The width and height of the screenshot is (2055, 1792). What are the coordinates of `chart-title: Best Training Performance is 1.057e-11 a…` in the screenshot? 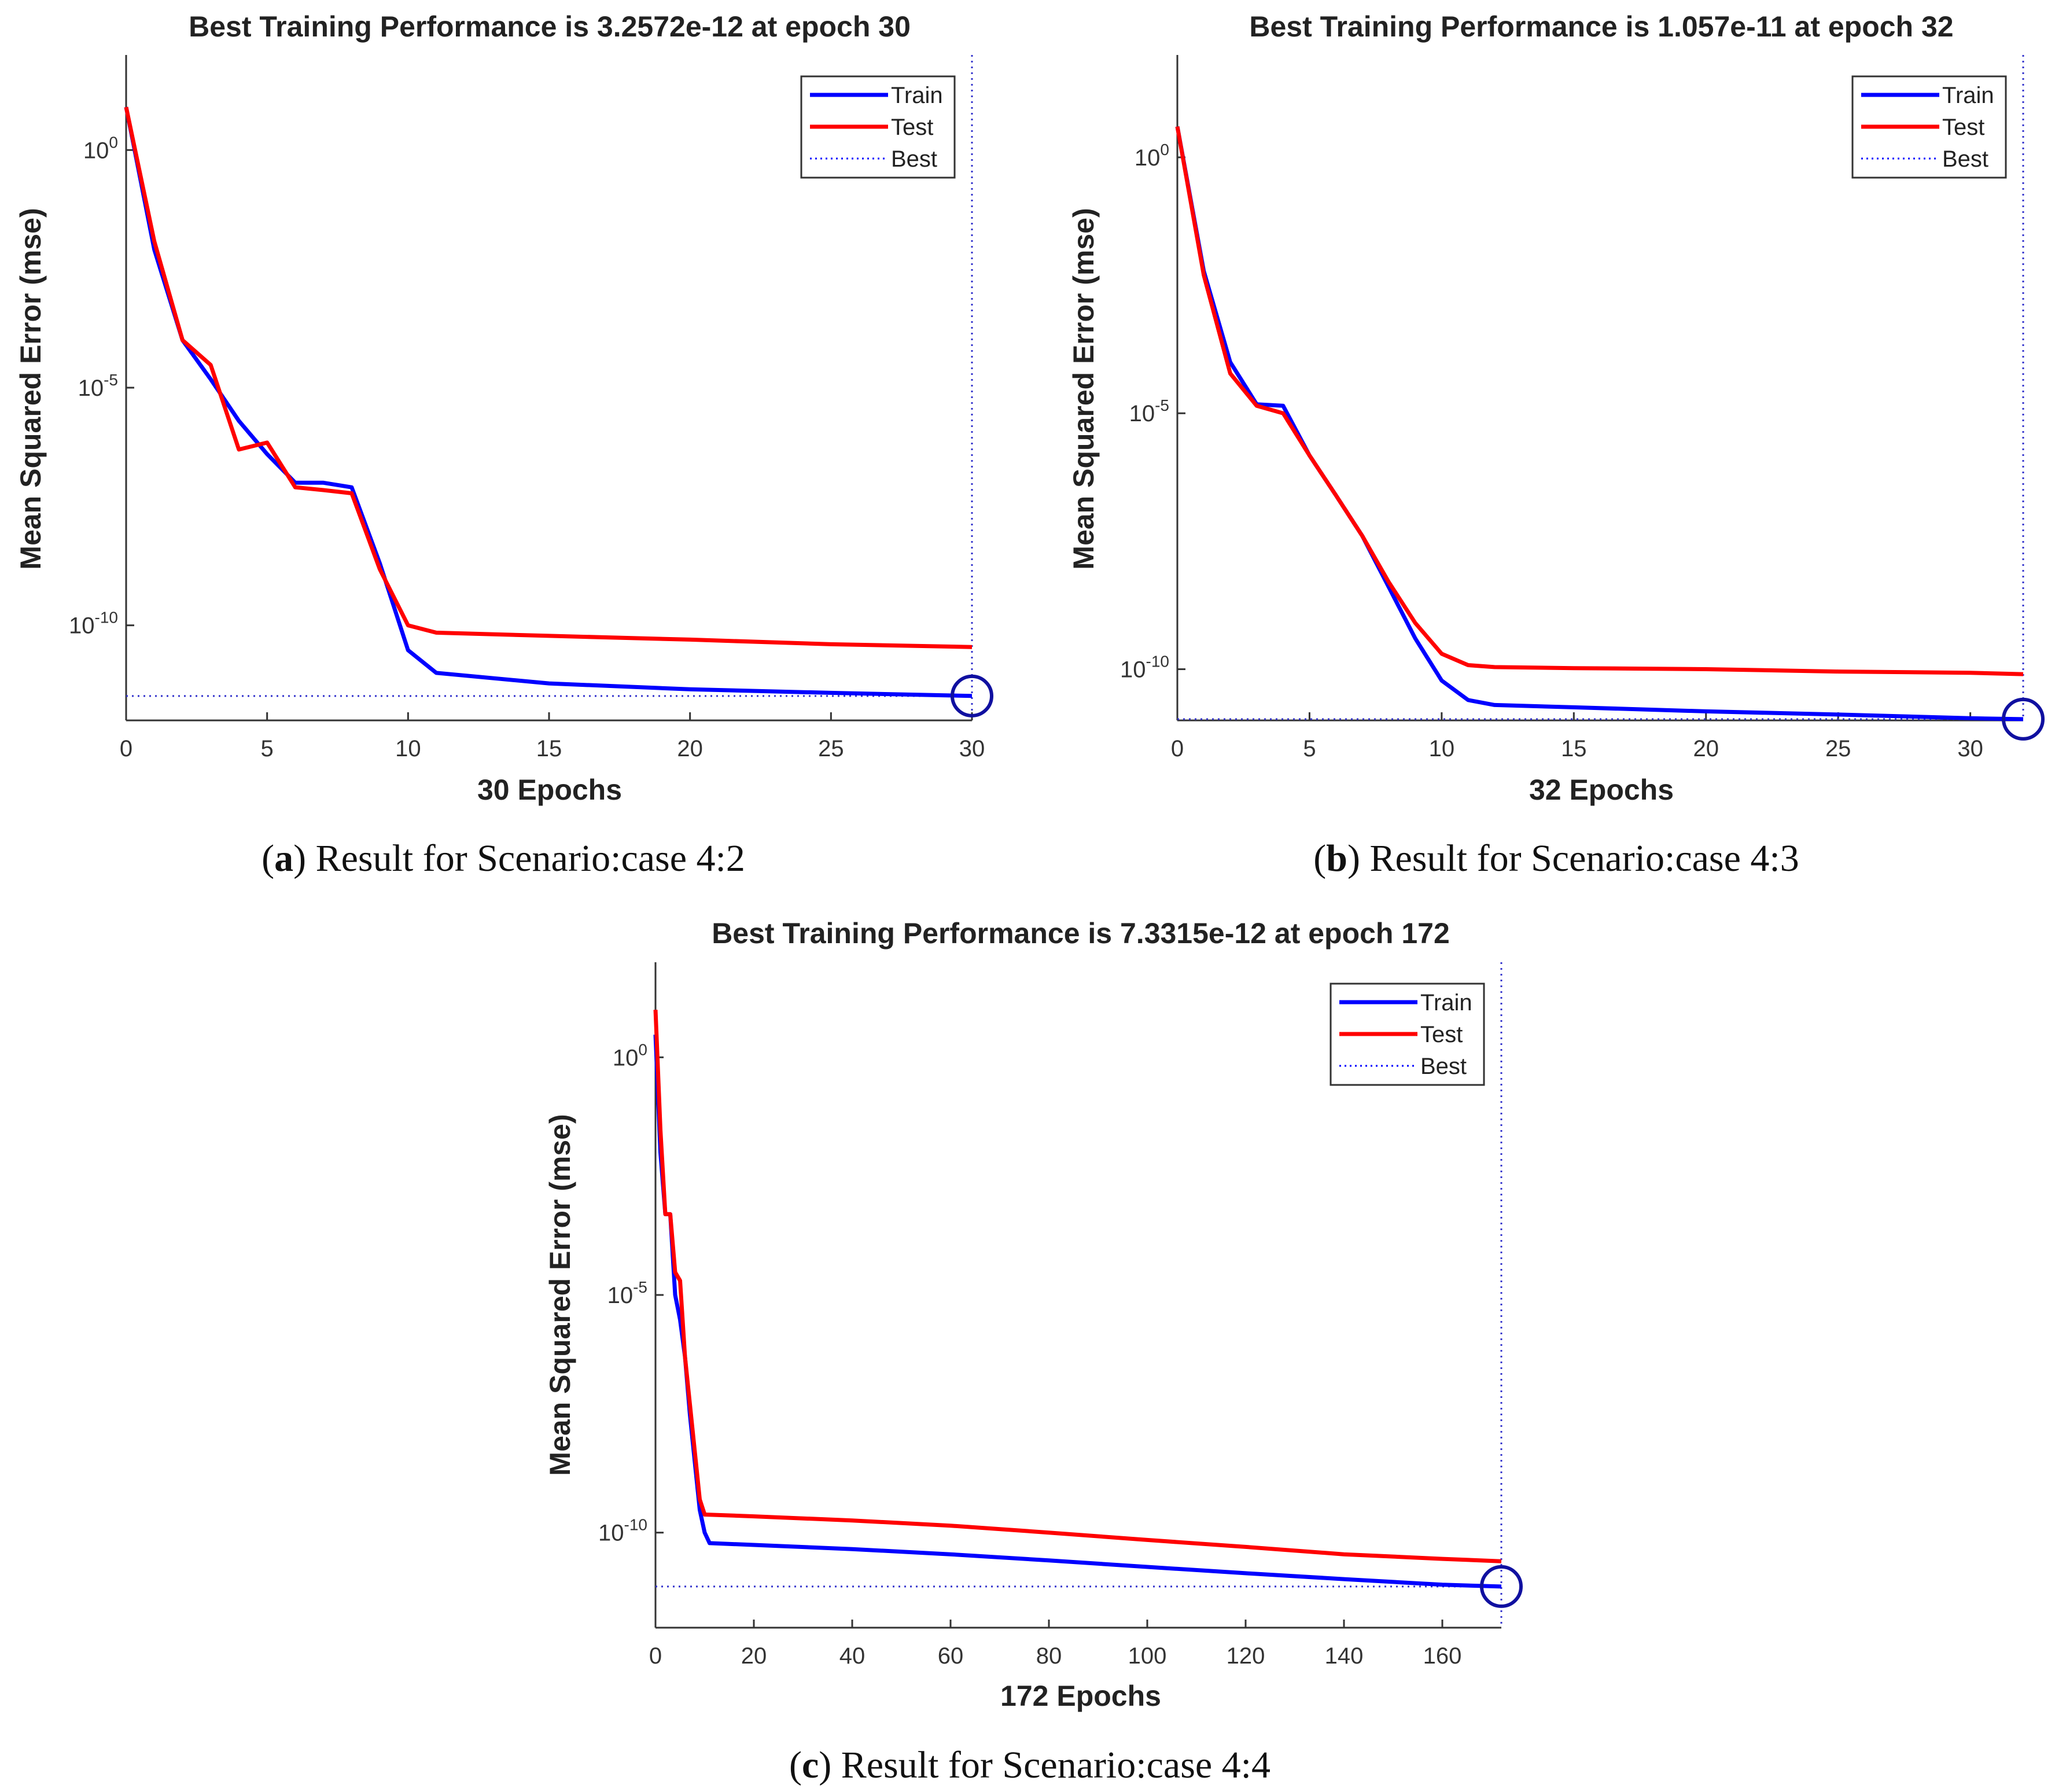 It's located at (1601, 26).